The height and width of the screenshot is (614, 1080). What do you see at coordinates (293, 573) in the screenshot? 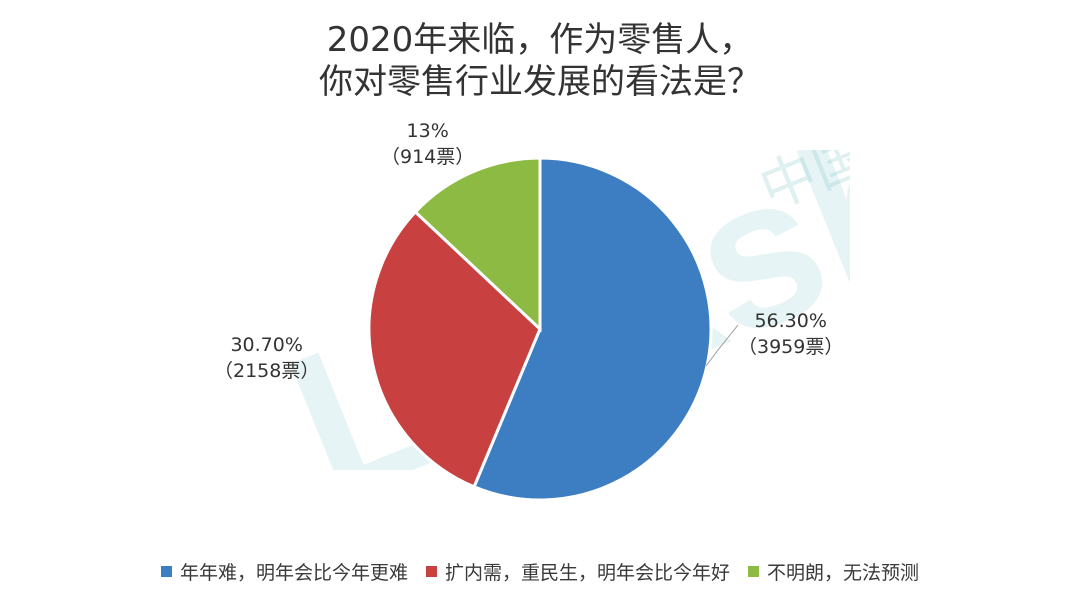
I see `legend-label-1: 年年难，明年会比今年更难` at bounding box center [293, 573].